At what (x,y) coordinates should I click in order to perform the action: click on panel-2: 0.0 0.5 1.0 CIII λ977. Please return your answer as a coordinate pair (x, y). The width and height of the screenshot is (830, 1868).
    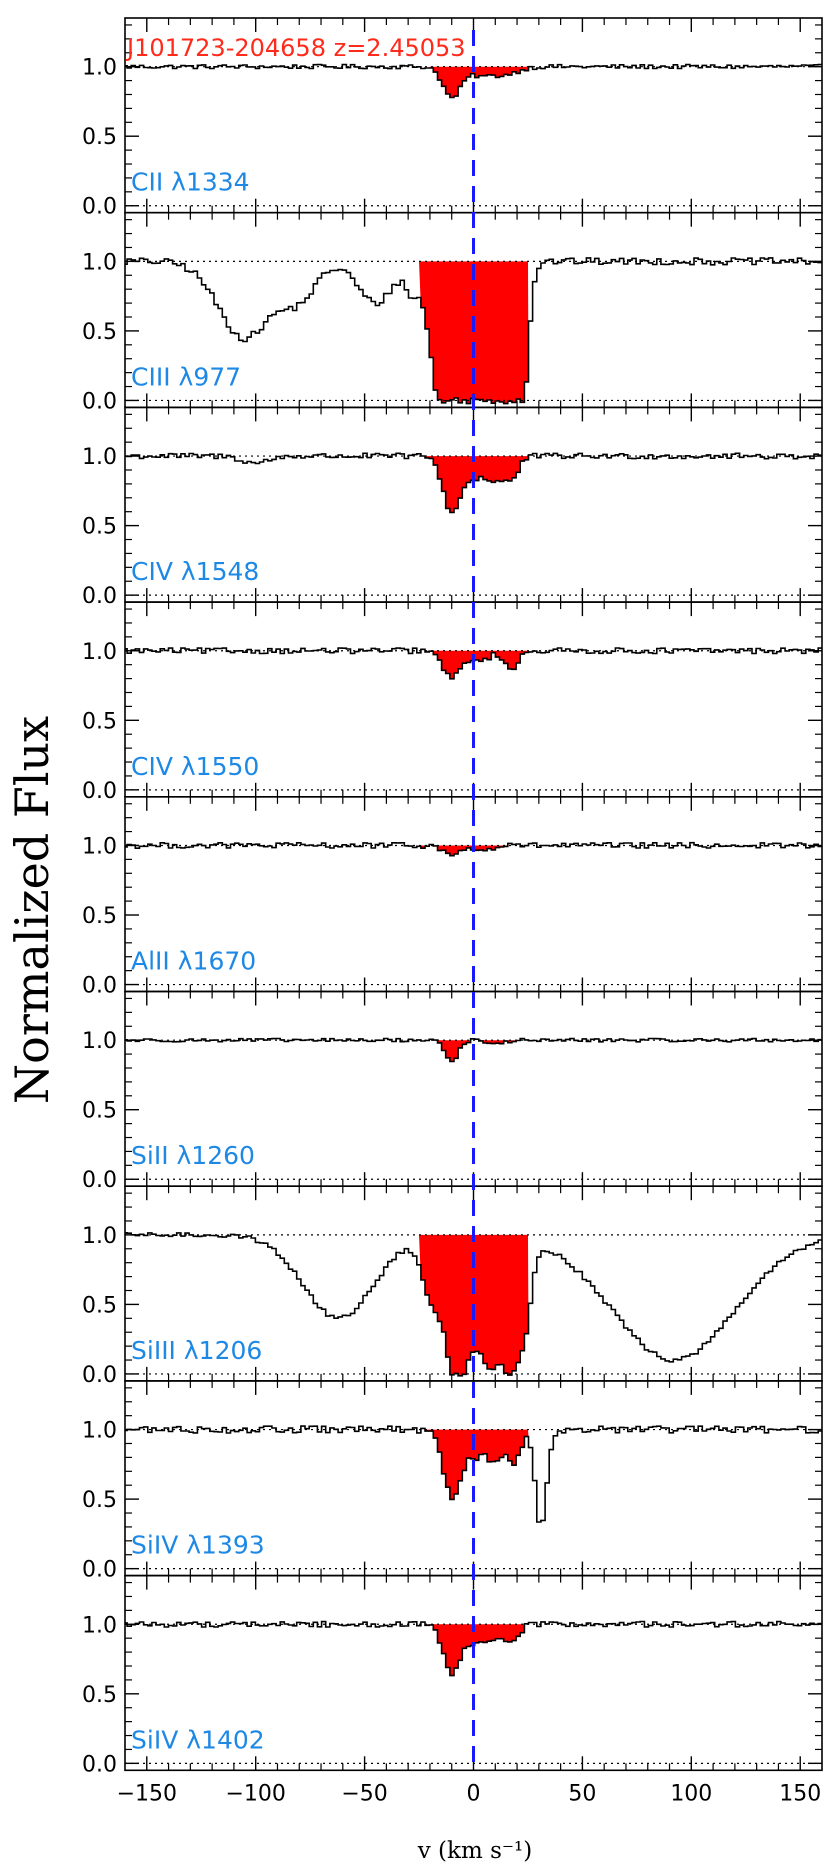
    Looking at the image, I should click on (452, 312).